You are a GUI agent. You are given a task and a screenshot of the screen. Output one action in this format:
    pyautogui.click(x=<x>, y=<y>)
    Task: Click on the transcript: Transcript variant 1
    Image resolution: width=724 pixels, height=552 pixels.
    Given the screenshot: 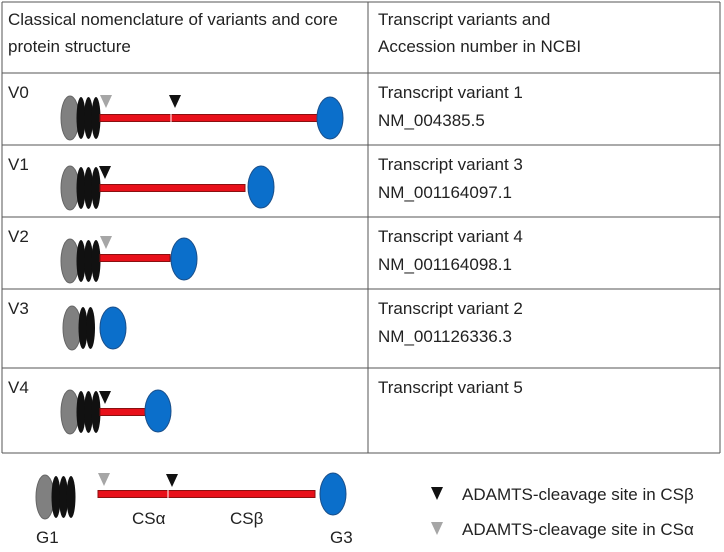 What is the action you would take?
    pyautogui.click(x=450, y=92)
    